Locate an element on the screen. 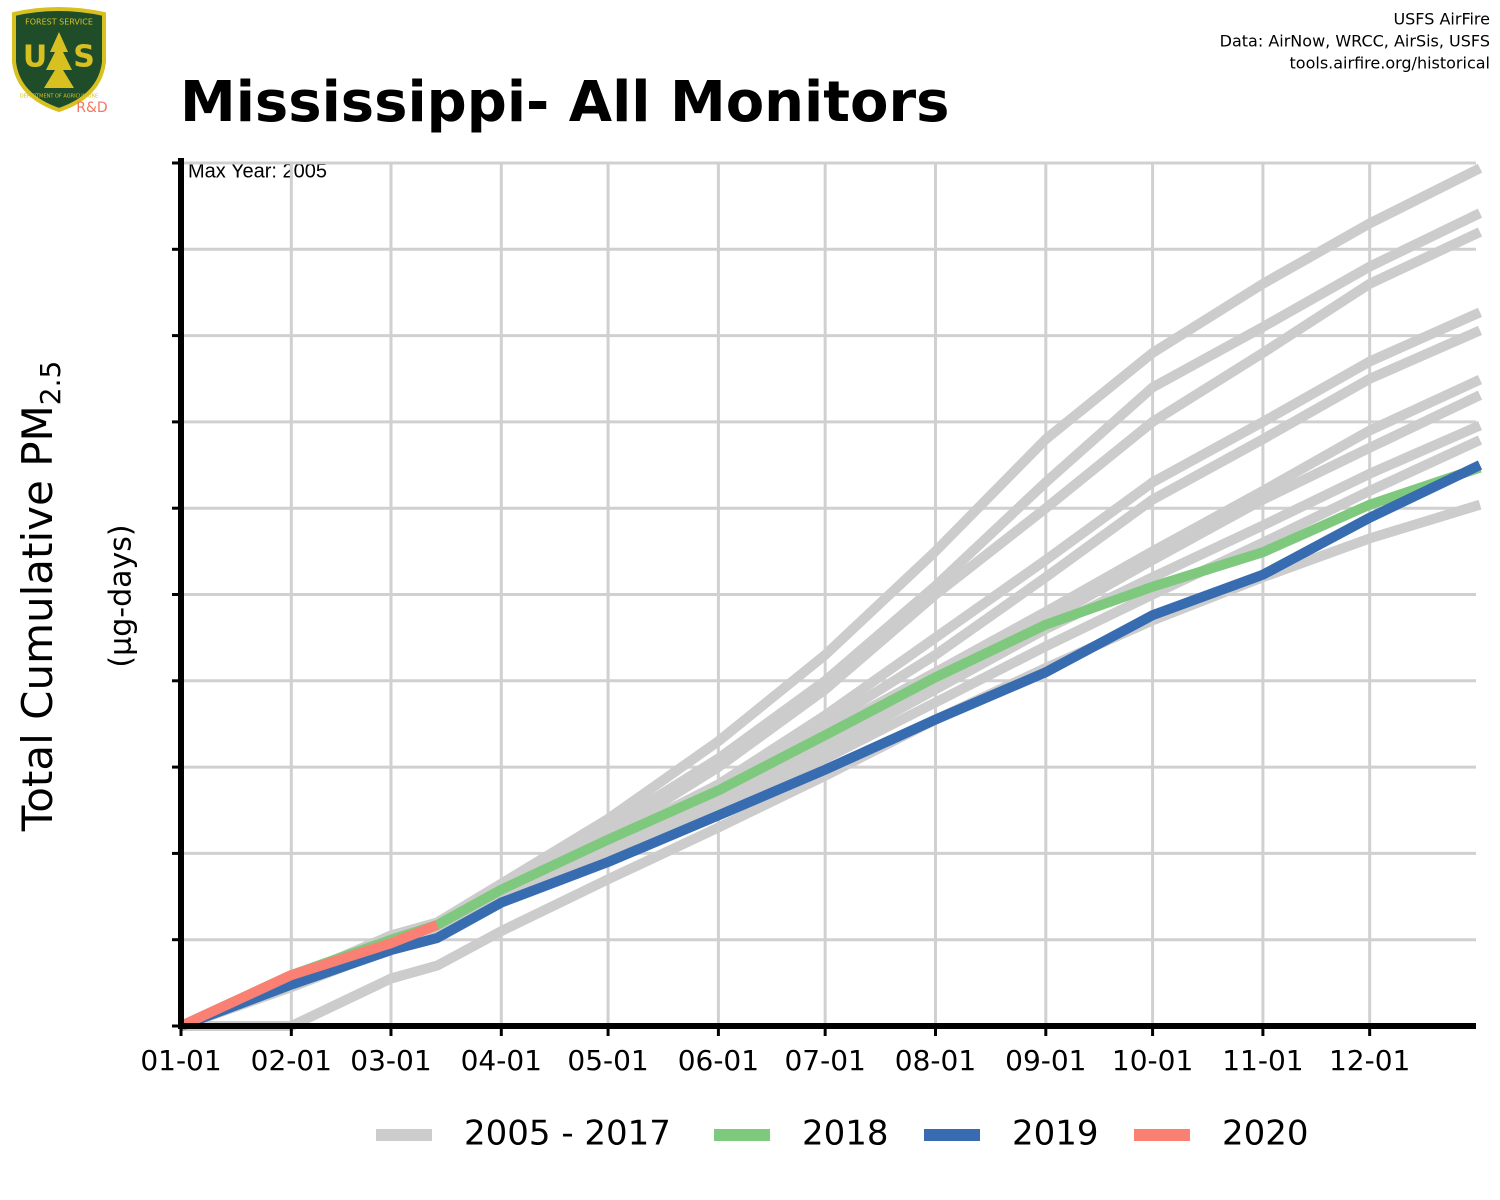 This screenshot has height=1200, width=1500. x-tick-label: 05-01 is located at coordinates (607, 1060).